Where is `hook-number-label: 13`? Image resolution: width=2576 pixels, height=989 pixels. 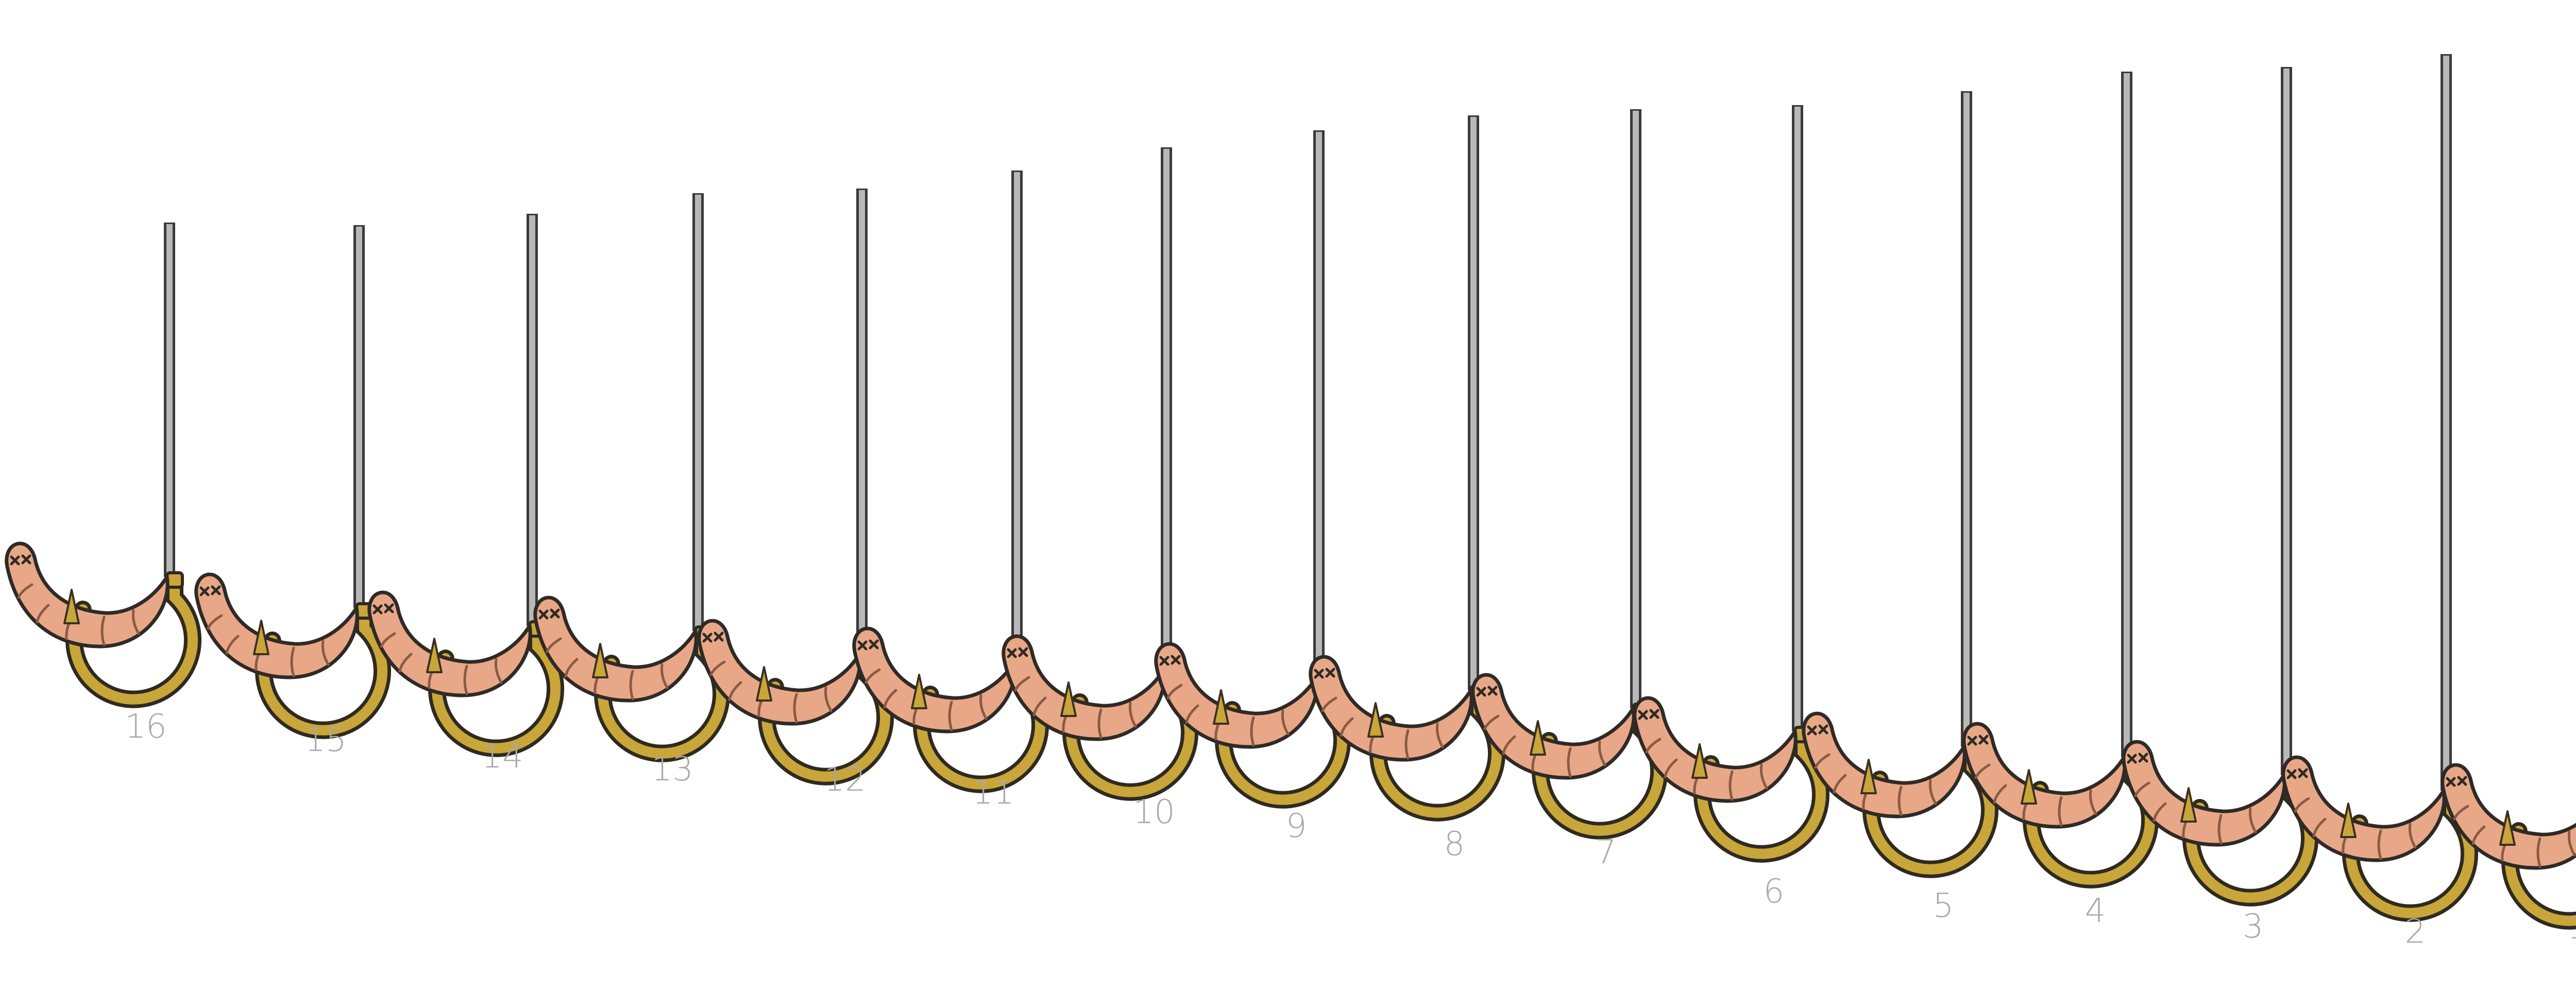
hook-number-label: 13 is located at coordinates (672, 770).